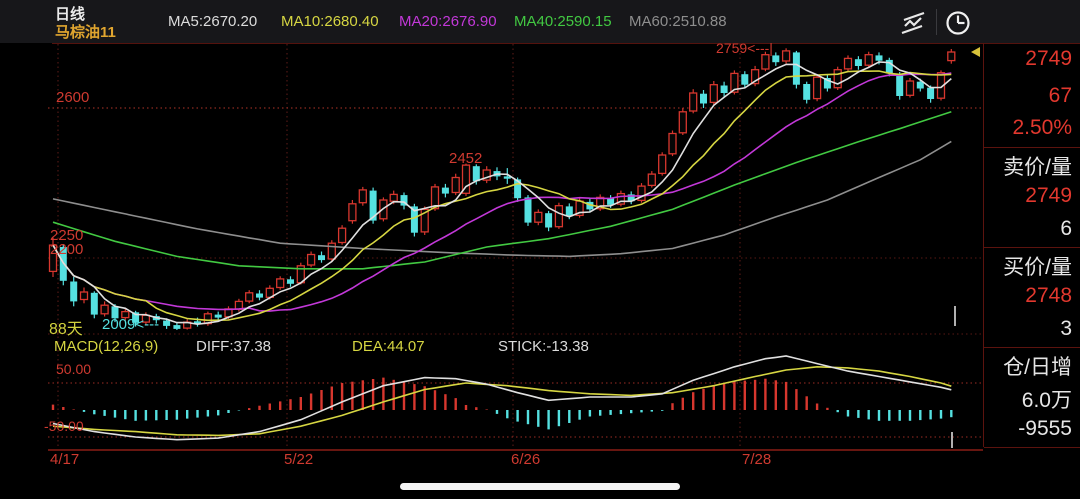  What do you see at coordinates (1037, 367) in the screenshot?
I see `open-interest-title: 仓/日增` at bounding box center [1037, 367].